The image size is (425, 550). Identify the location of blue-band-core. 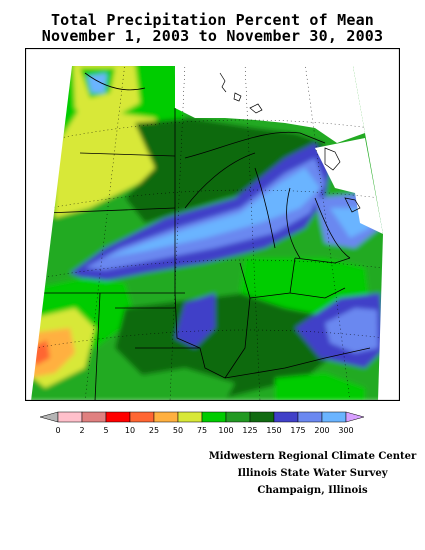
(212, 213).